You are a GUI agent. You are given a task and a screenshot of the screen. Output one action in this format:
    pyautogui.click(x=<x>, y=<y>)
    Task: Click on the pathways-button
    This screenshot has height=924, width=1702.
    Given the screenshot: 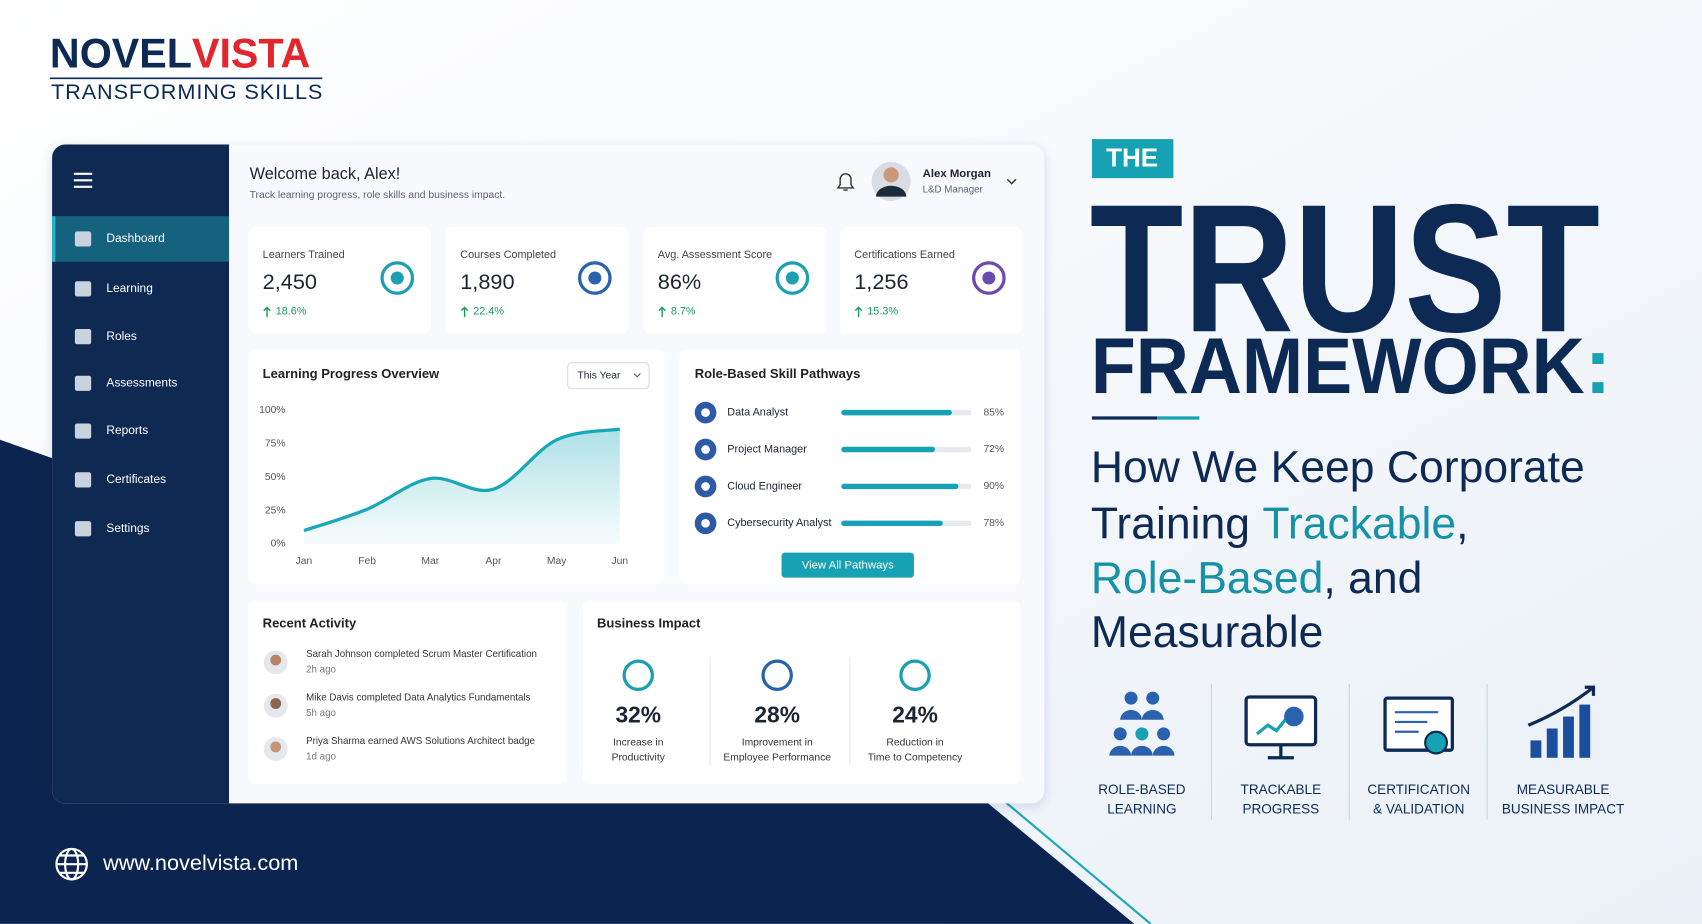 What is the action you would take?
    pyautogui.click(x=847, y=565)
    